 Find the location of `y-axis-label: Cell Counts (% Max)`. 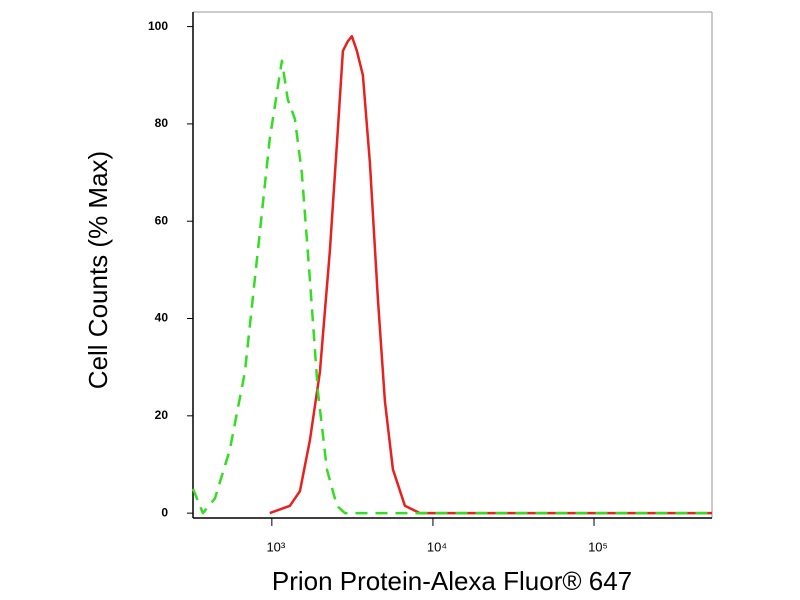

y-axis-label: Cell Counts (% Max) is located at coordinates (98, 270).